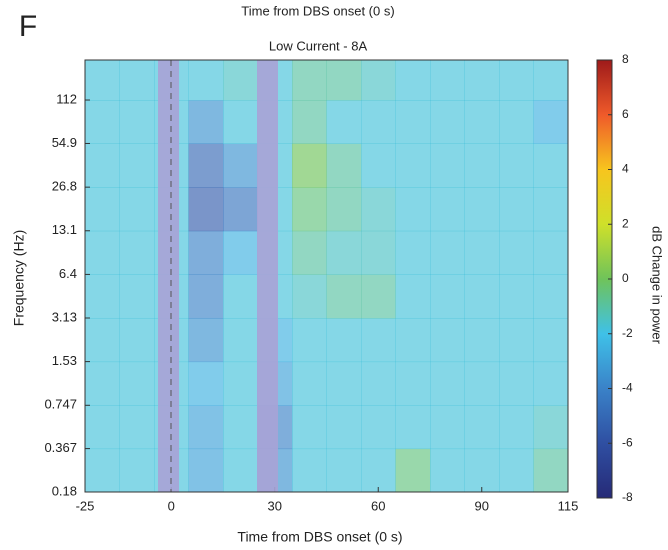 The image size is (668, 550). Describe the element at coordinates (64, 229) in the screenshot. I see `y-tick-label: 13.1` at that location.